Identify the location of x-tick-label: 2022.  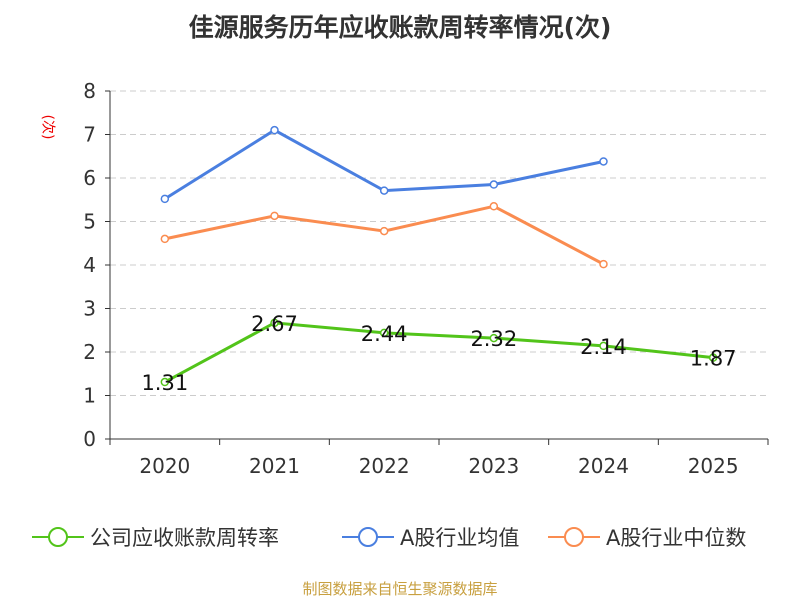
(384, 466).